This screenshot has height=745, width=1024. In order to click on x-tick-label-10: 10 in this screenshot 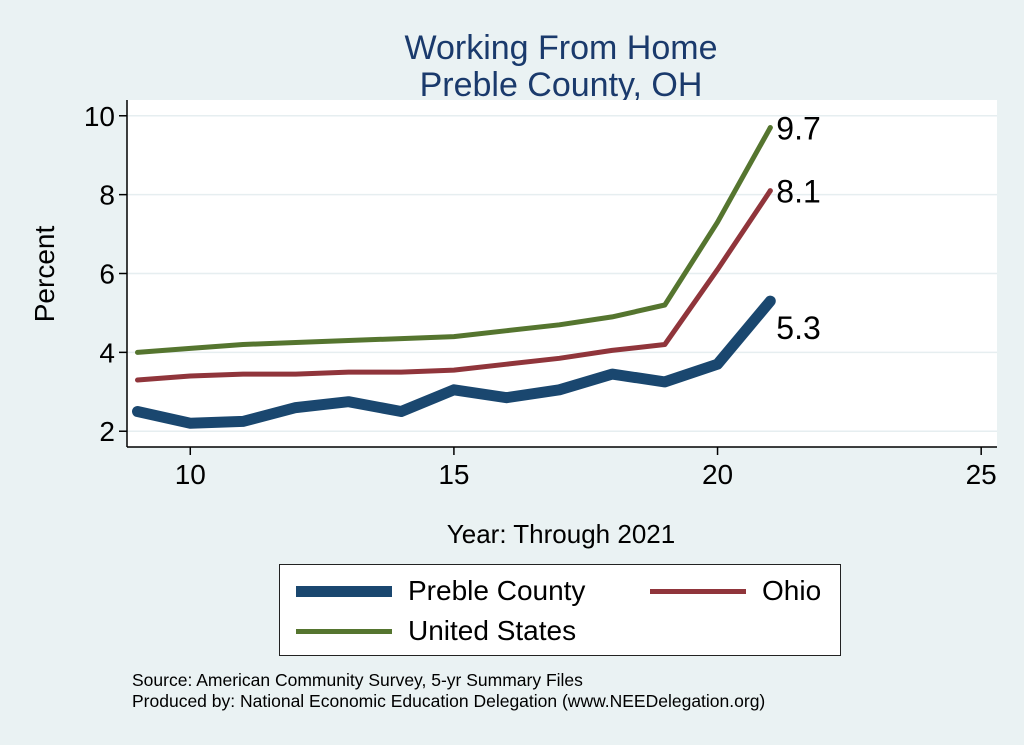, I will do `click(190, 474)`.